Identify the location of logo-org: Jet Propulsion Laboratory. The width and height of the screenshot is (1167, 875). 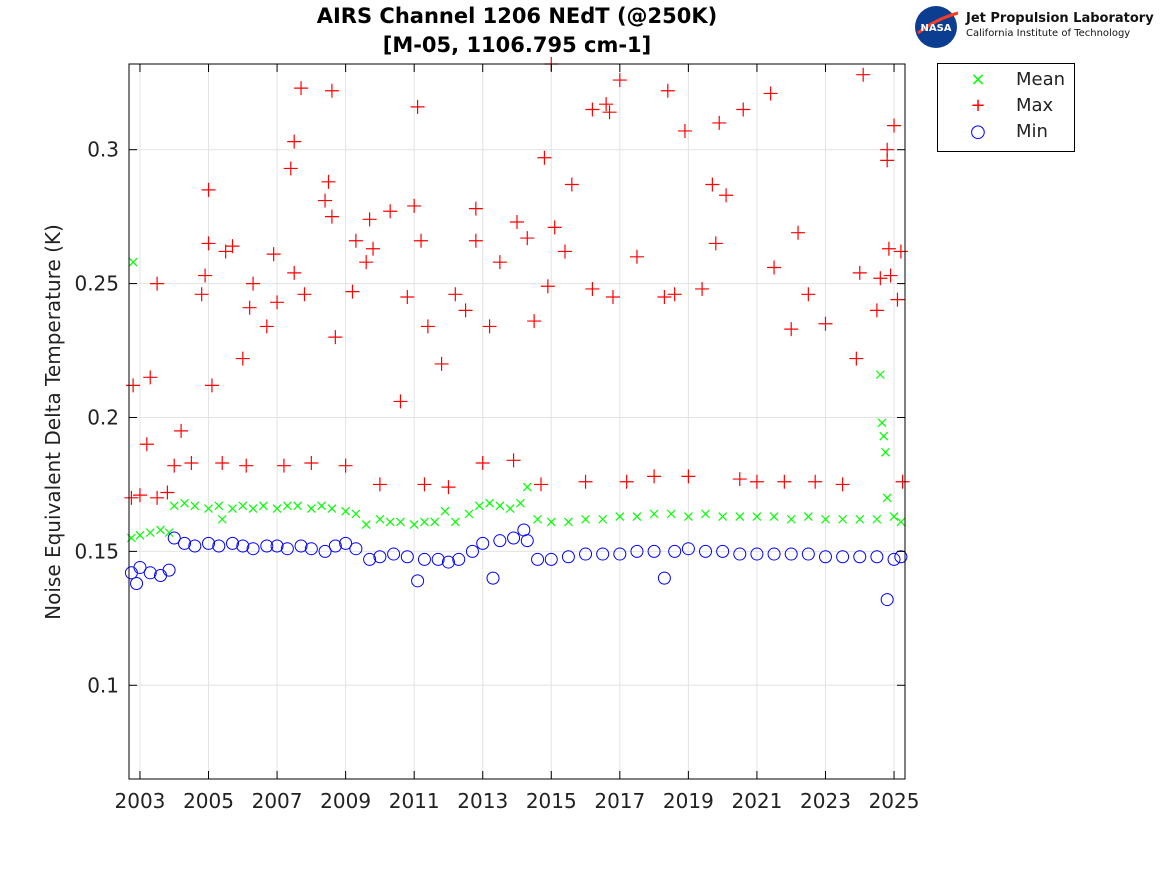
(1060, 18).